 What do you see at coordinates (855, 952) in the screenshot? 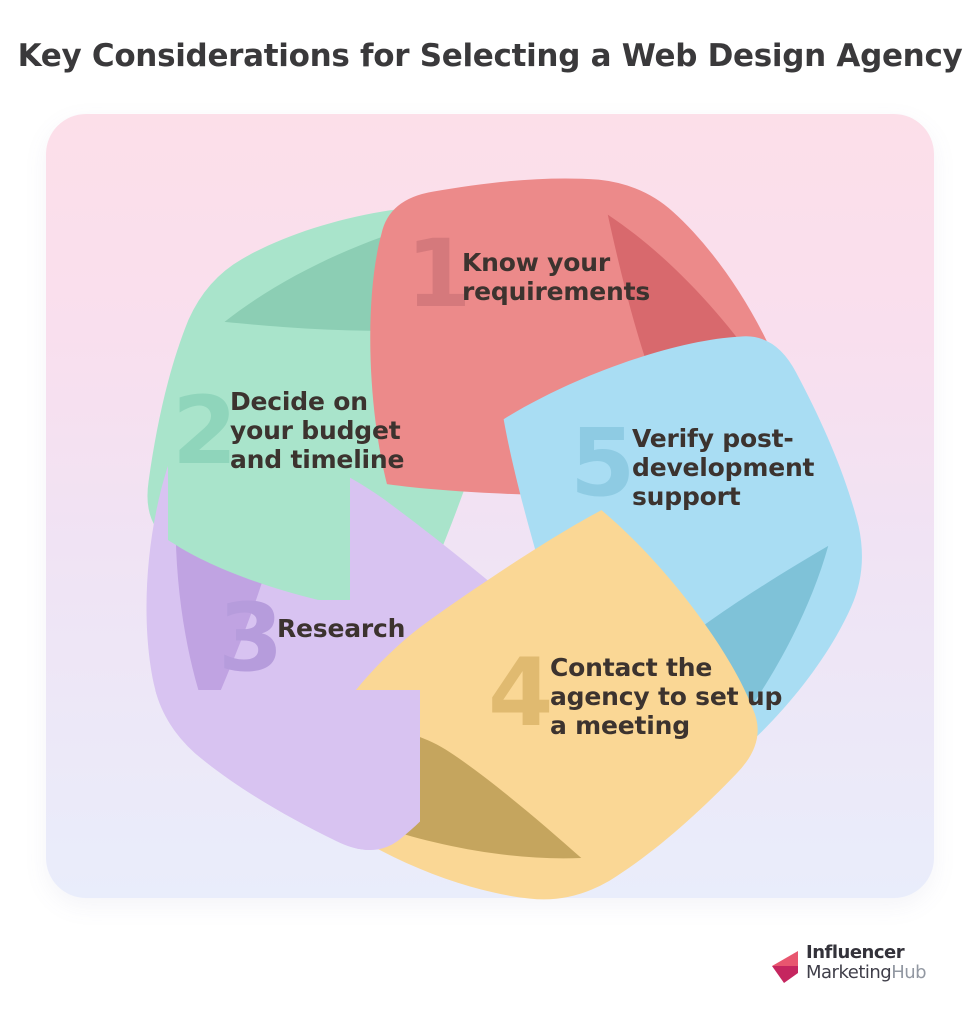
I see `logo-text-influencer: Influencer` at bounding box center [855, 952].